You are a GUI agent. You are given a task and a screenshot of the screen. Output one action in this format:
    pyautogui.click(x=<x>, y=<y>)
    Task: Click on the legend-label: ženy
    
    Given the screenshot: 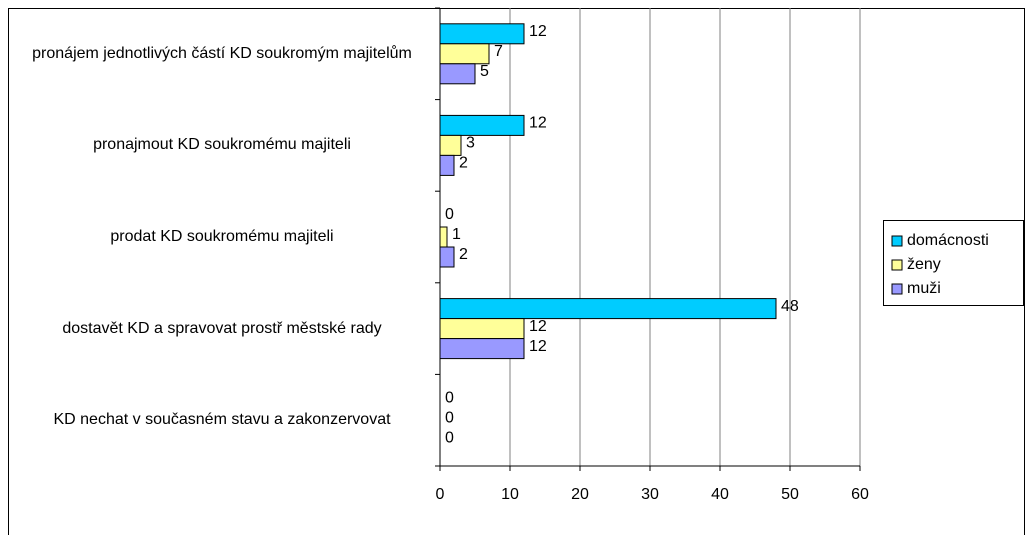 What is the action you would take?
    pyautogui.click(x=924, y=264)
    